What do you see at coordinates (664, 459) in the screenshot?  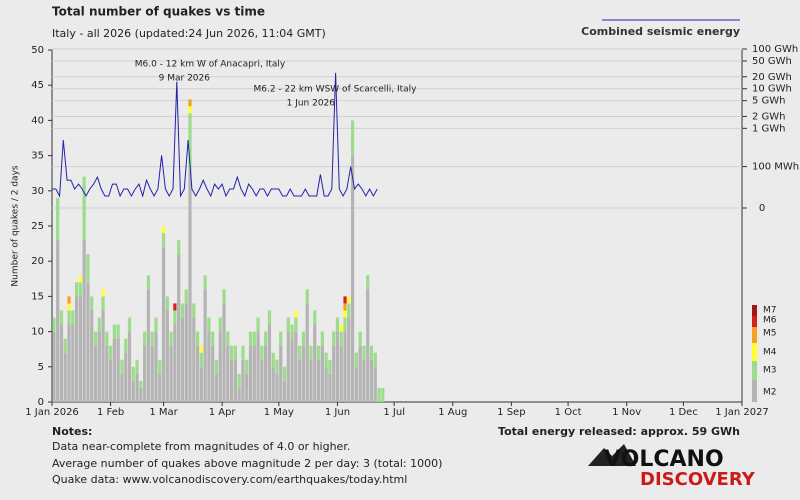 I see `logo-text: VOLCANO` at bounding box center [664, 459].